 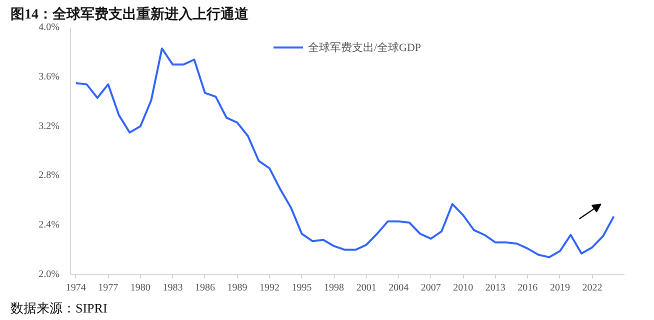 What do you see at coordinates (366, 288) in the screenshot?
I see `x-tick-label: 2001` at bounding box center [366, 288].